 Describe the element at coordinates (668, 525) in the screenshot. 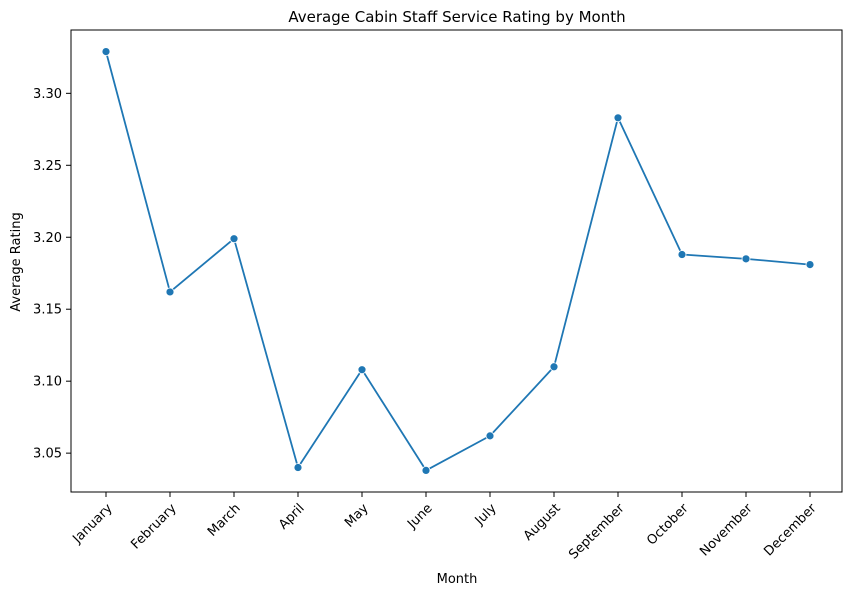

I see `x-tick-label: October` at that location.